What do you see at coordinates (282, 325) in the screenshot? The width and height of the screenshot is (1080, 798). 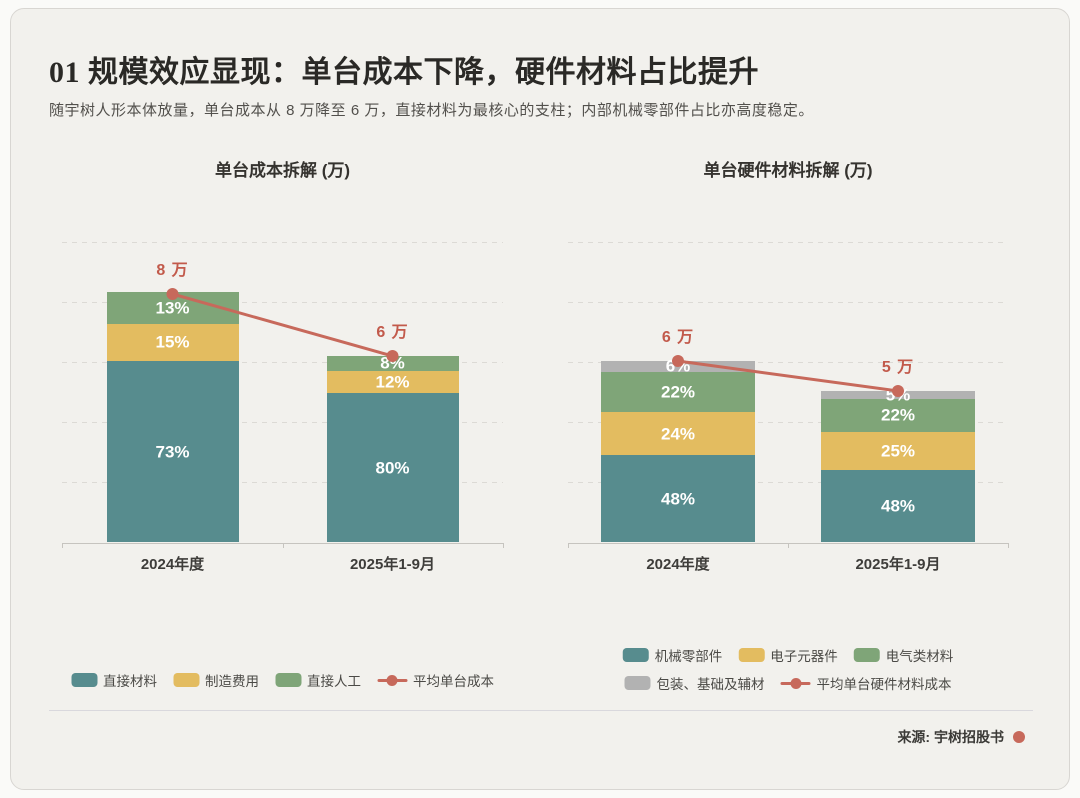 I see `trend-line-left` at bounding box center [282, 325].